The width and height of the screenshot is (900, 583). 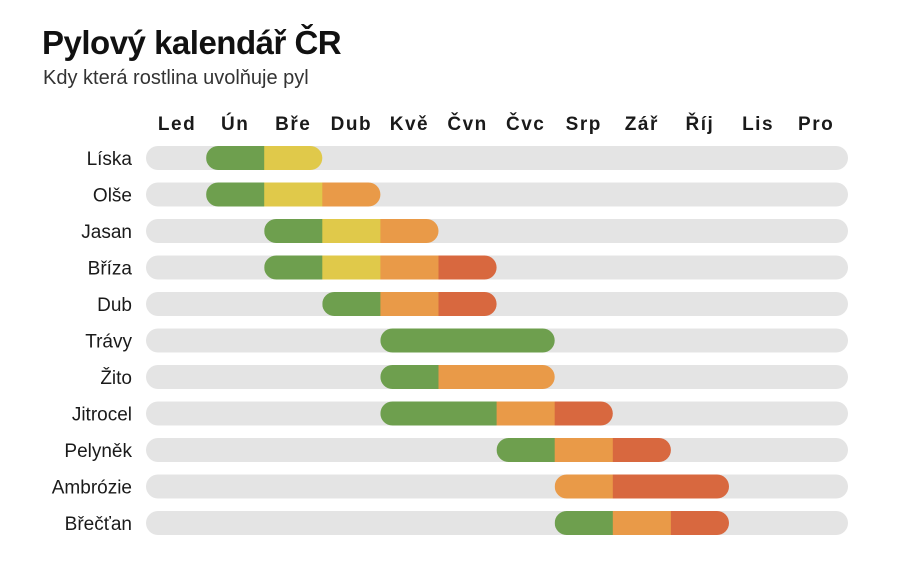 I want to click on plant-label: Jitrocel, so click(x=102, y=415).